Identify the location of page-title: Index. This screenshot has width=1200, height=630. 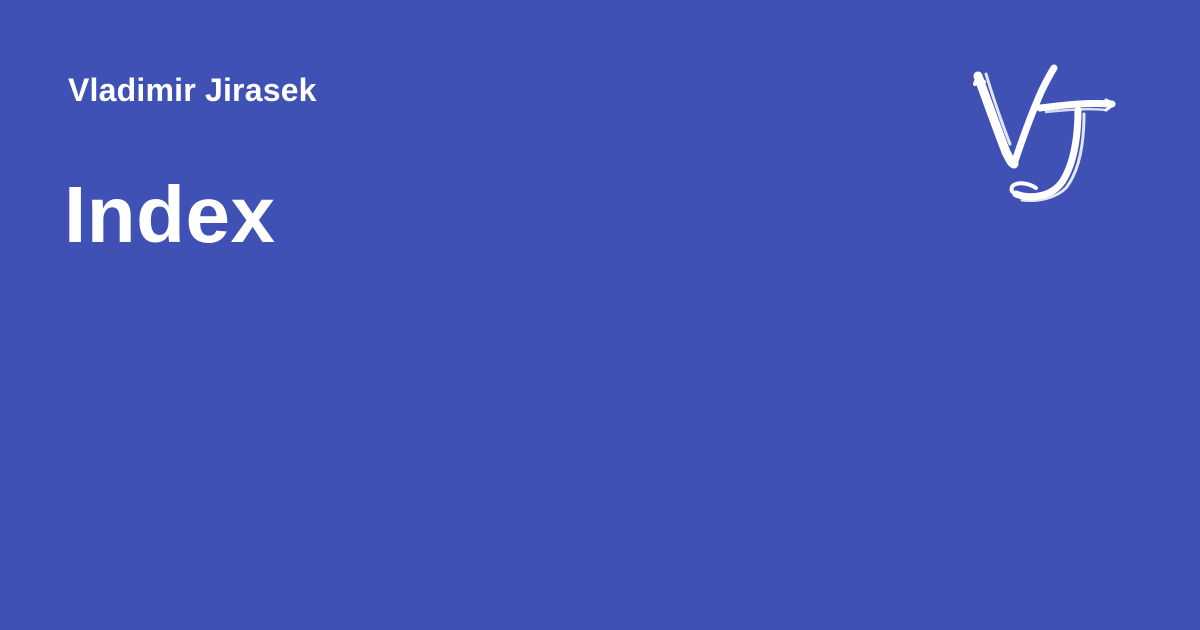
(170, 214).